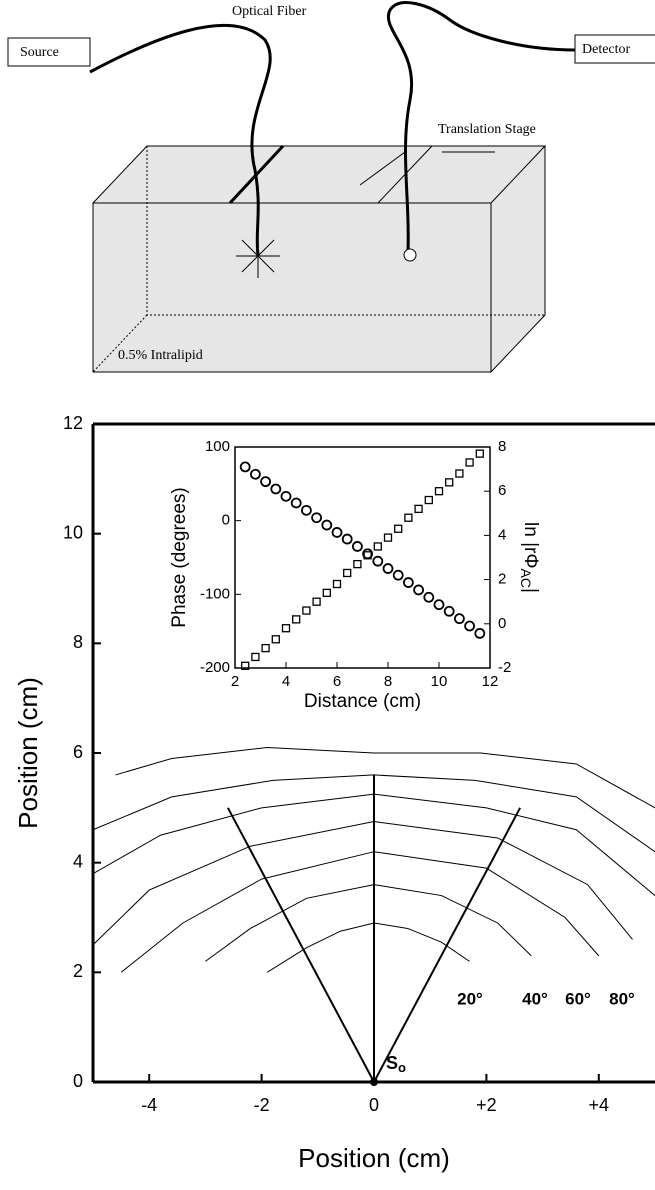  I want to click on y-axis-label: Position (cm), so click(28, 753).